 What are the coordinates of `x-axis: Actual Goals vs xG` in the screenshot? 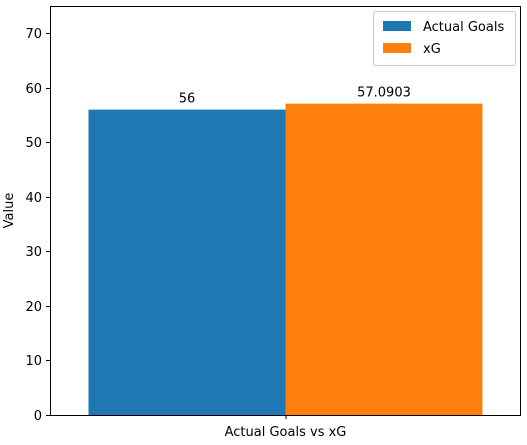 It's located at (286, 427).